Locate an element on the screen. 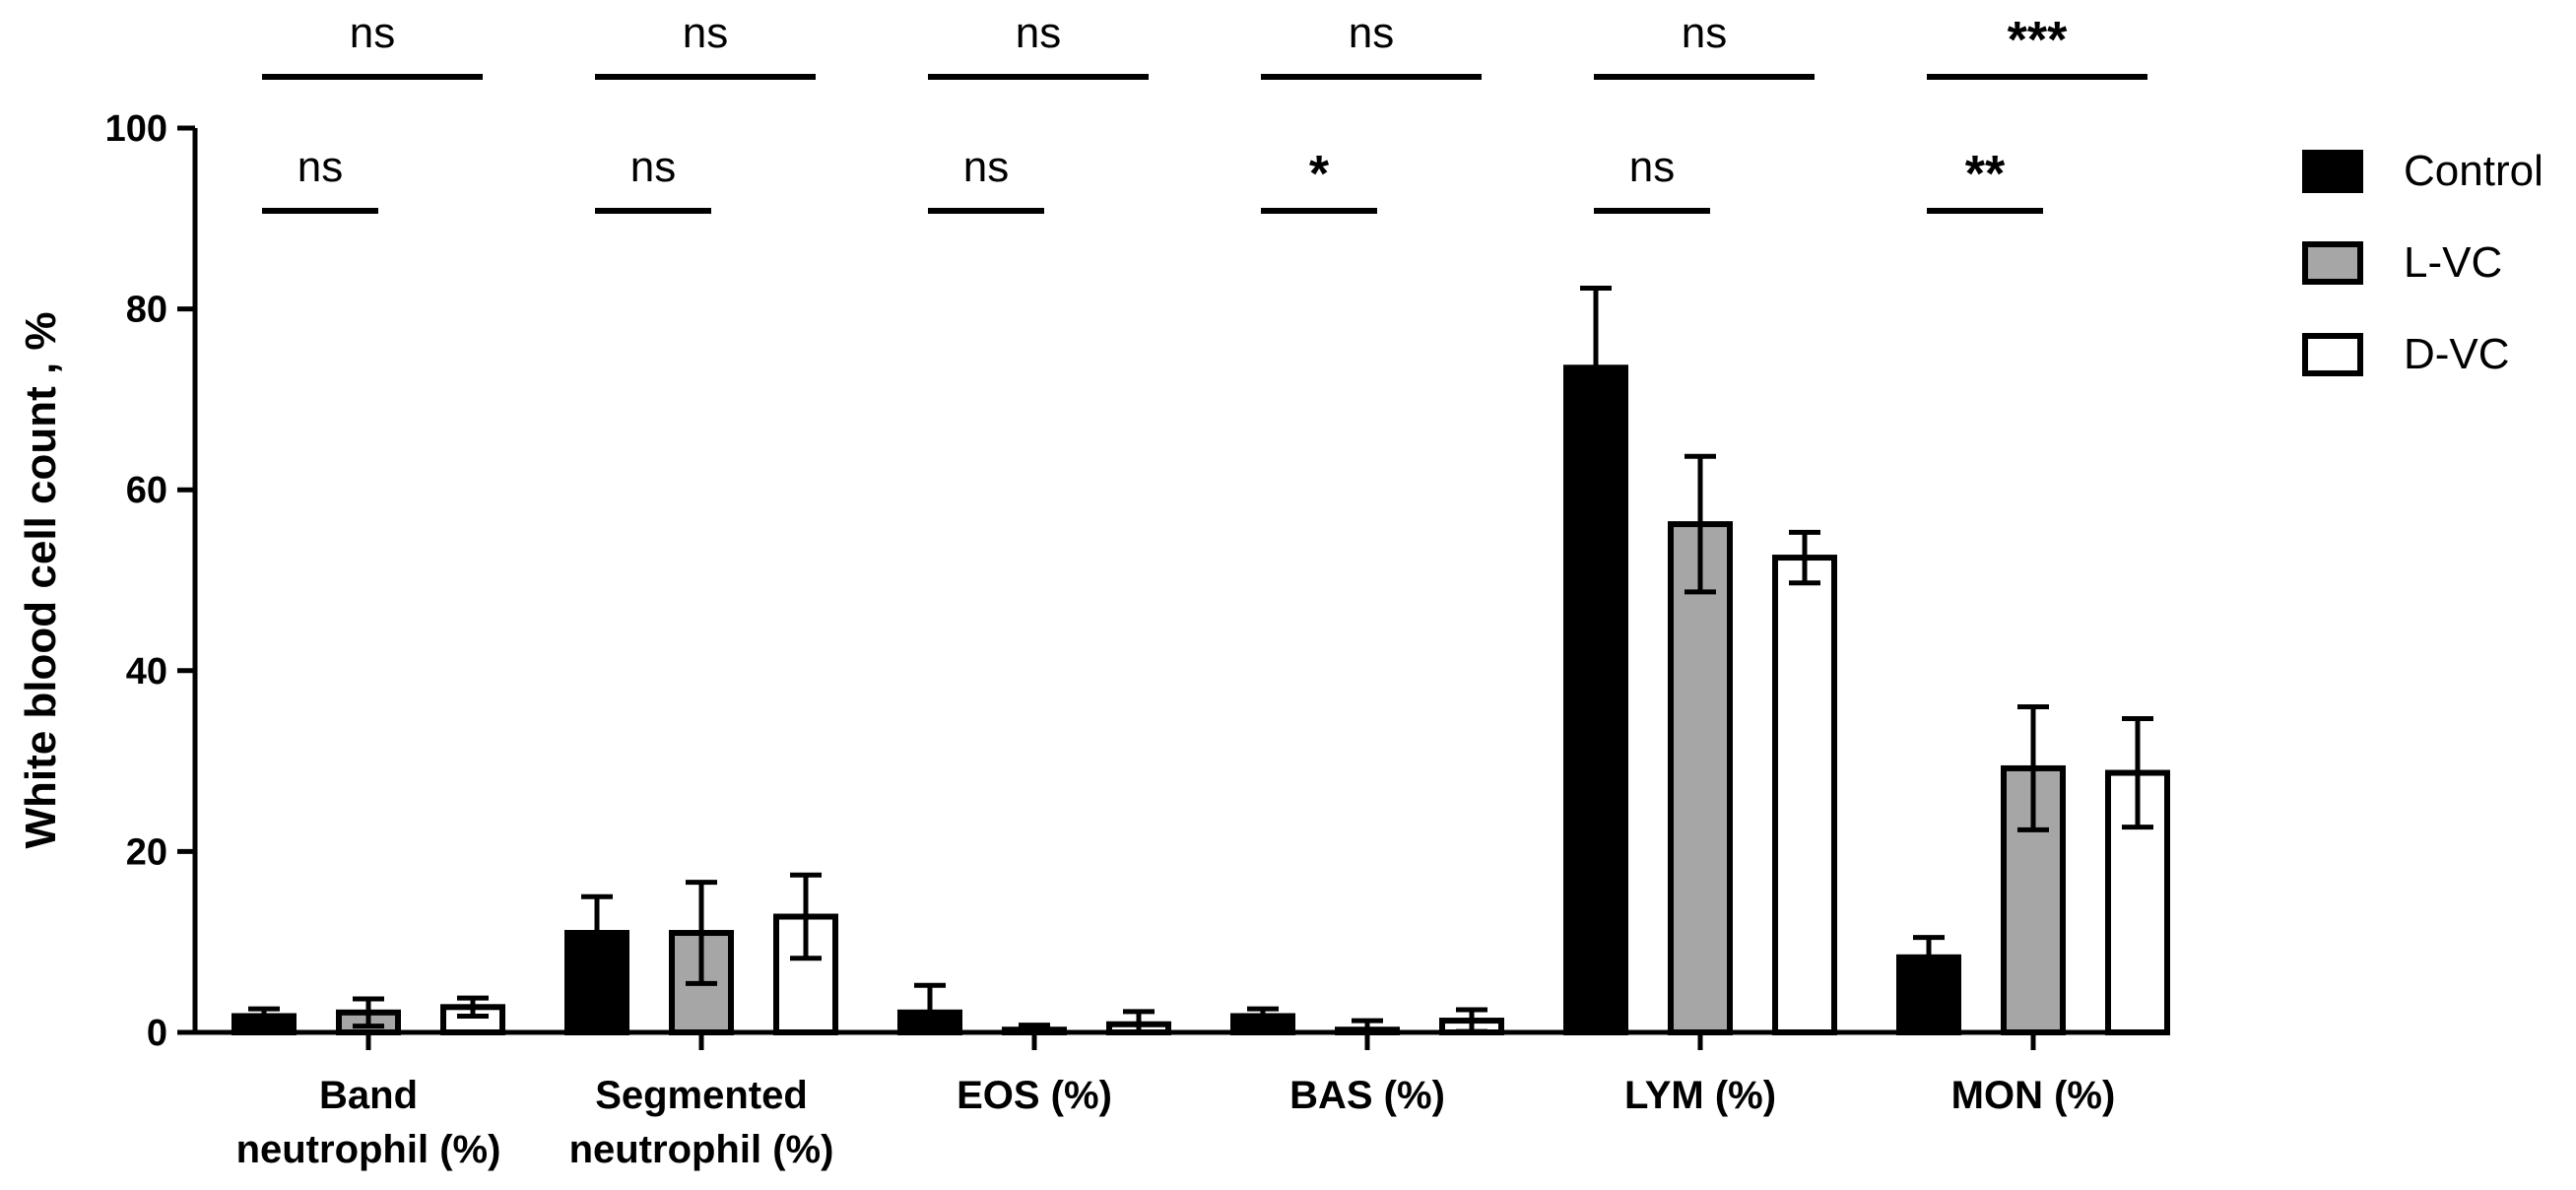 This screenshot has width=2576, height=1190. sig-label-top-4: ns is located at coordinates (1705, 33).